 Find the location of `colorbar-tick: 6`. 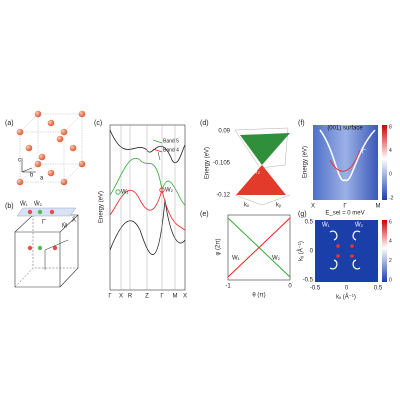

colorbar-tick: 6 is located at coordinates (390, 222).